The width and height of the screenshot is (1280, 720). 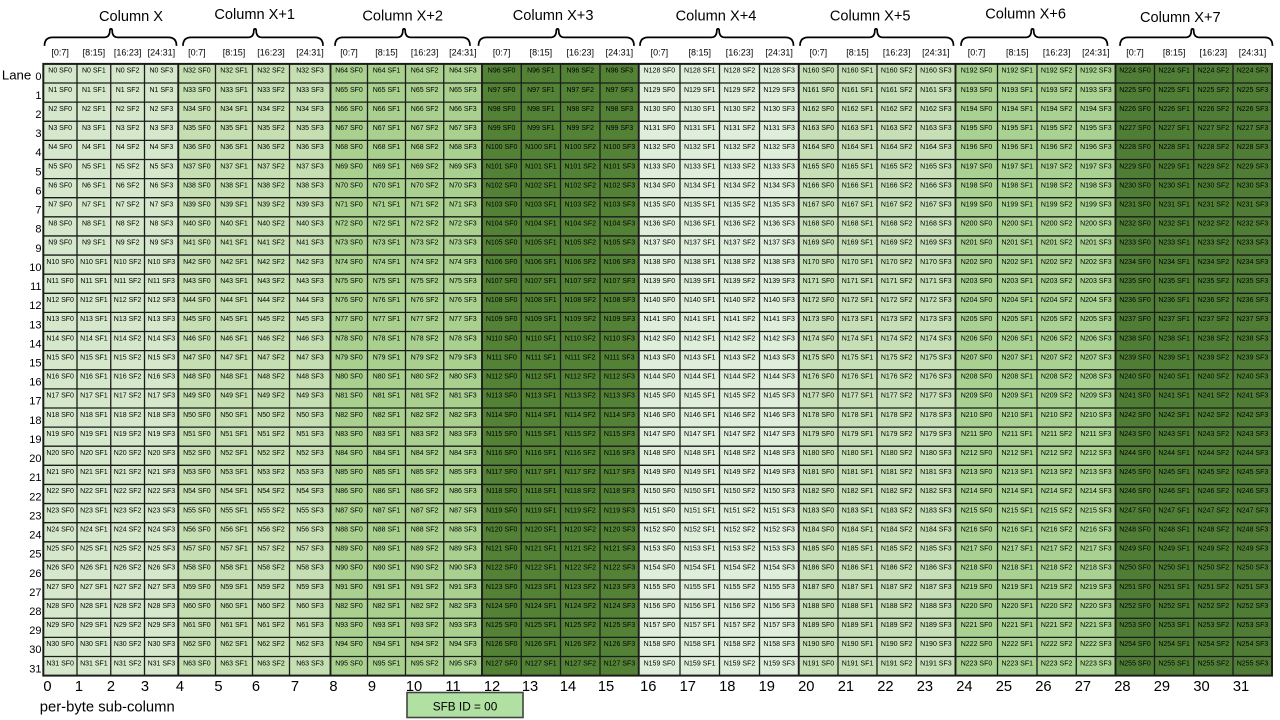 I want to click on svg-text: N170 SF1, so click(x=858, y=262).